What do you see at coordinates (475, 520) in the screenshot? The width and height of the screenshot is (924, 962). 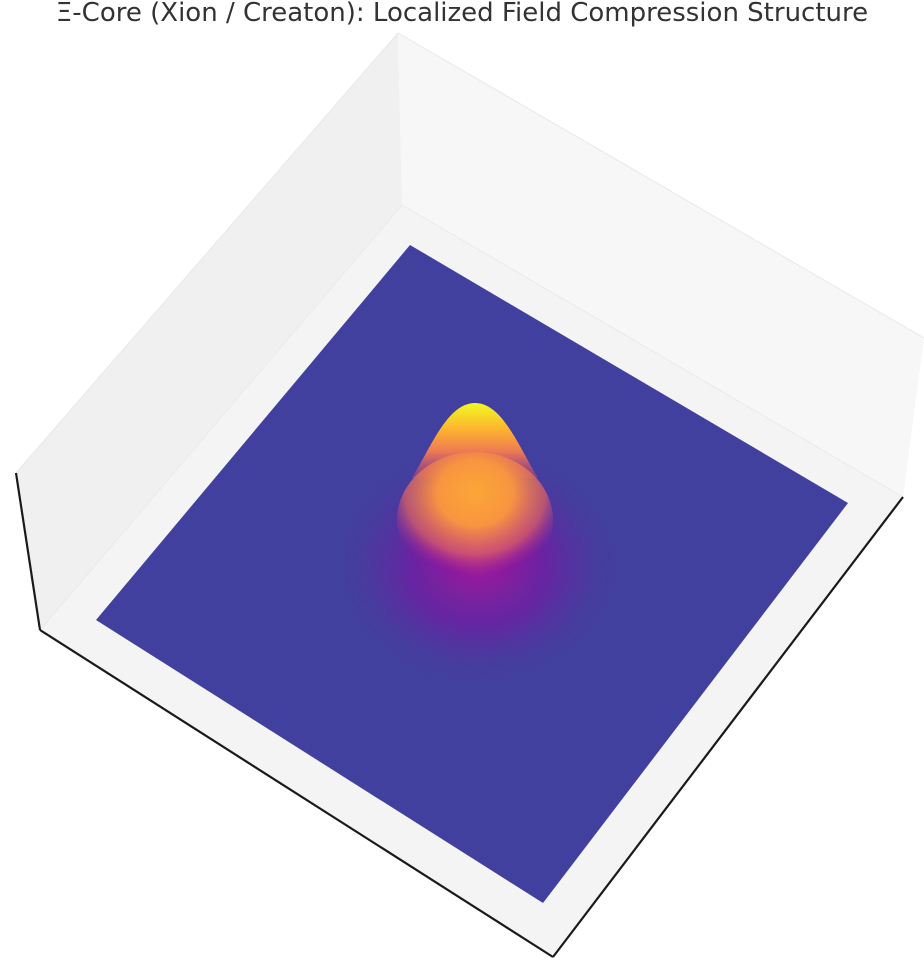 I see `surface-cap` at bounding box center [475, 520].